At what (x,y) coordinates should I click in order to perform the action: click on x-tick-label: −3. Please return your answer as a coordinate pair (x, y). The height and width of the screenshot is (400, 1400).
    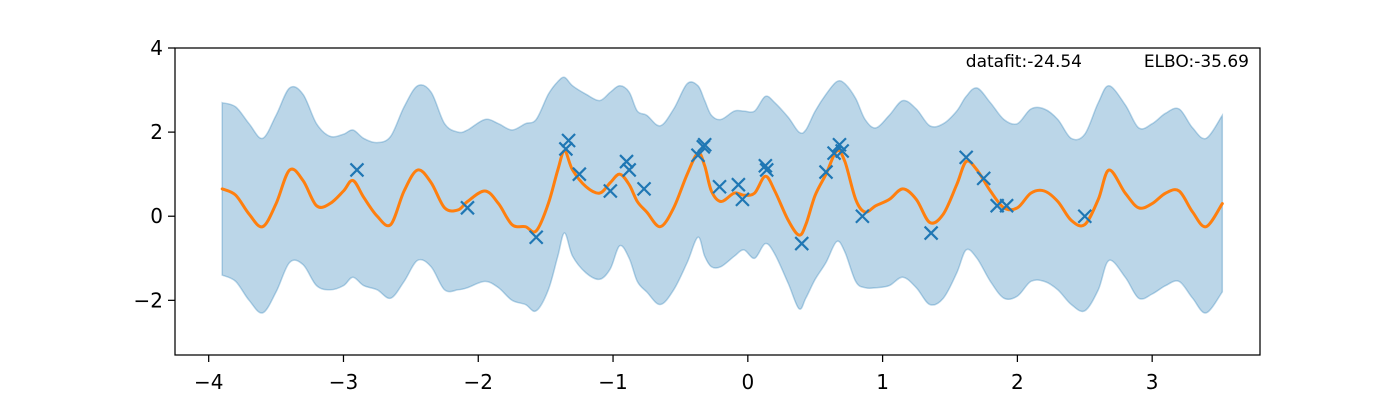
    Looking at the image, I should click on (343, 382).